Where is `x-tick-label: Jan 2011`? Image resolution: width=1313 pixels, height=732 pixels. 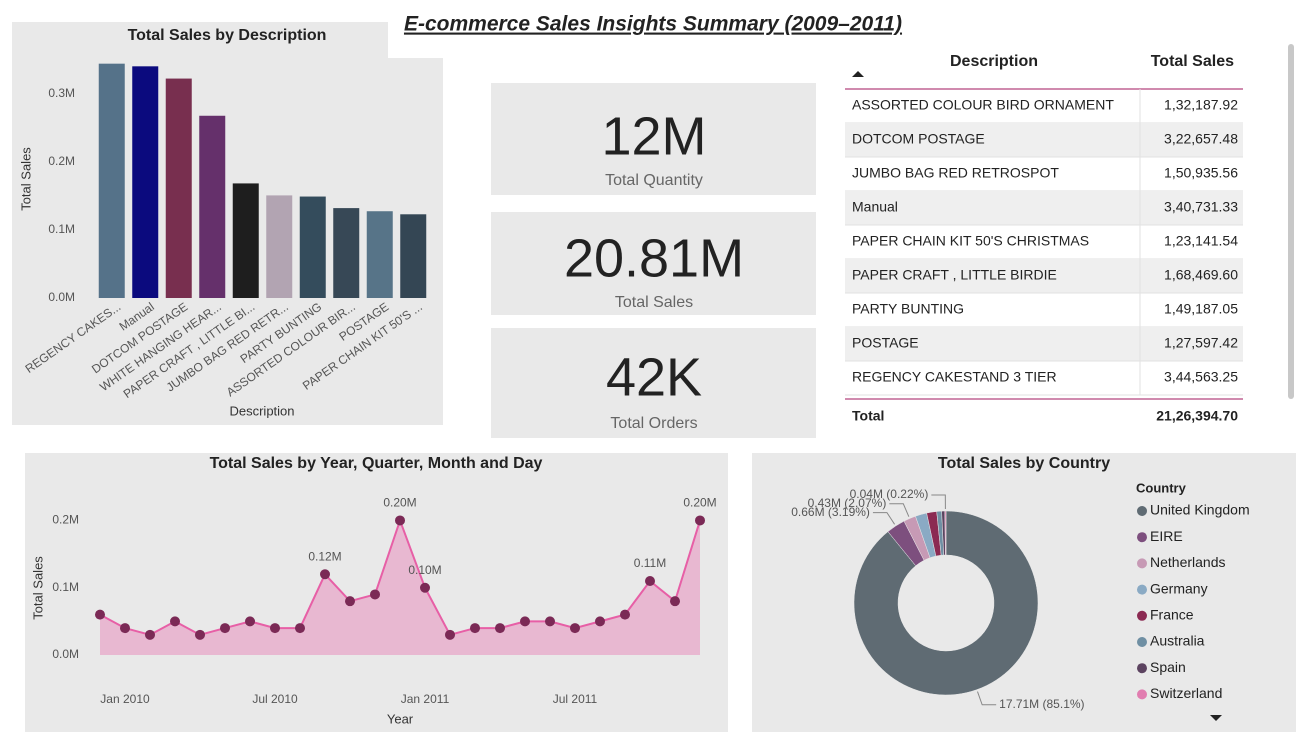 x-tick-label: Jan 2011 is located at coordinates (425, 699).